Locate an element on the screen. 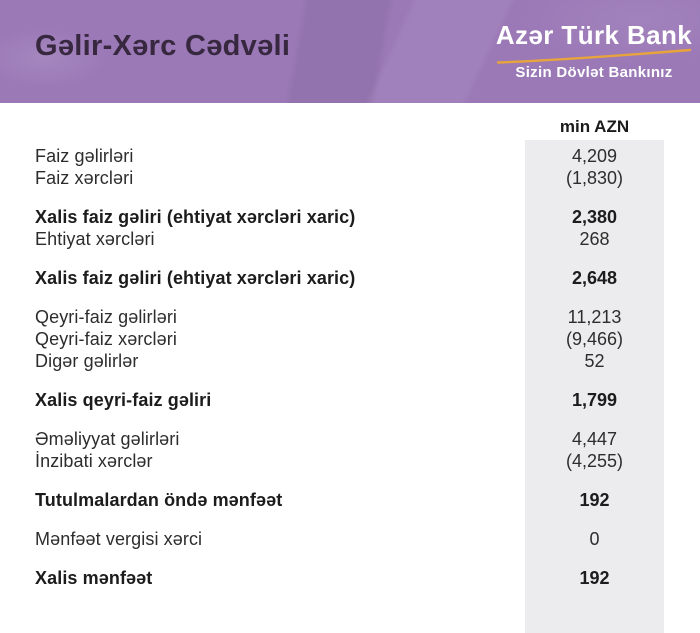 This screenshot has width=700, height=633. table-row: Ehtiyat xərcləri 268 is located at coordinates (350, 239).